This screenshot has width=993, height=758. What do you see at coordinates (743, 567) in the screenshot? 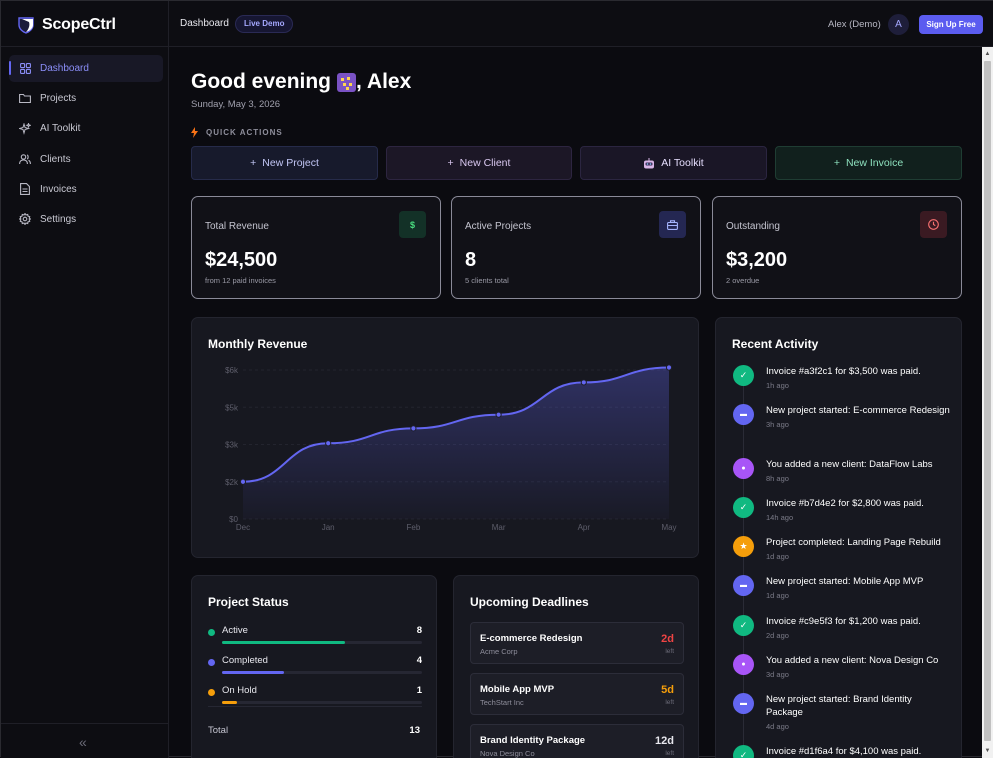
I see `timeline-line` at bounding box center [743, 567].